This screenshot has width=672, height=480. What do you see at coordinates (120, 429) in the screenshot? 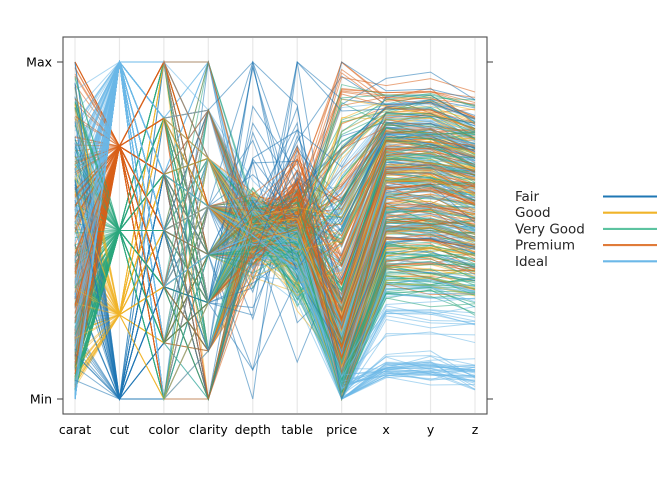
I see `x-axis-label-cut: cut` at bounding box center [120, 429].